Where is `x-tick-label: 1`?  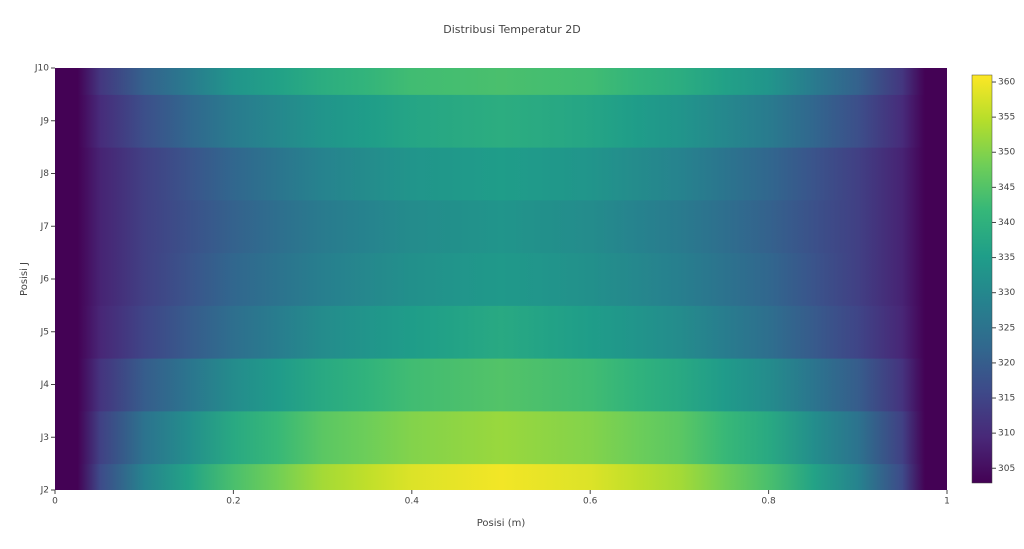 x-tick-label: 1 is located at coordinates (947, 502).